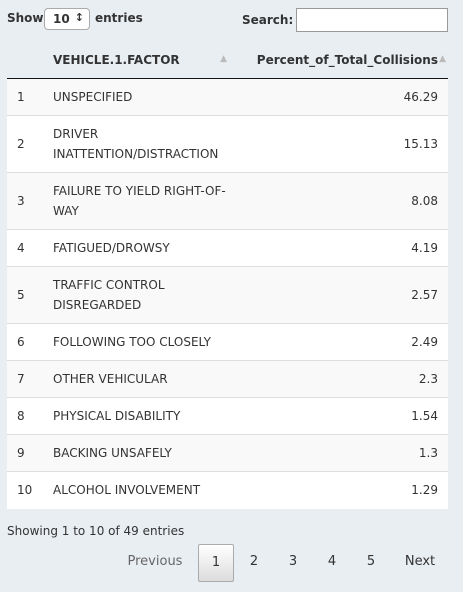 This screenshot has height=592, width=463. Describe the element at coordinates (143, 453) in the screenshot. I see `factor-cell: BACKING UNSAFELY` at that location.